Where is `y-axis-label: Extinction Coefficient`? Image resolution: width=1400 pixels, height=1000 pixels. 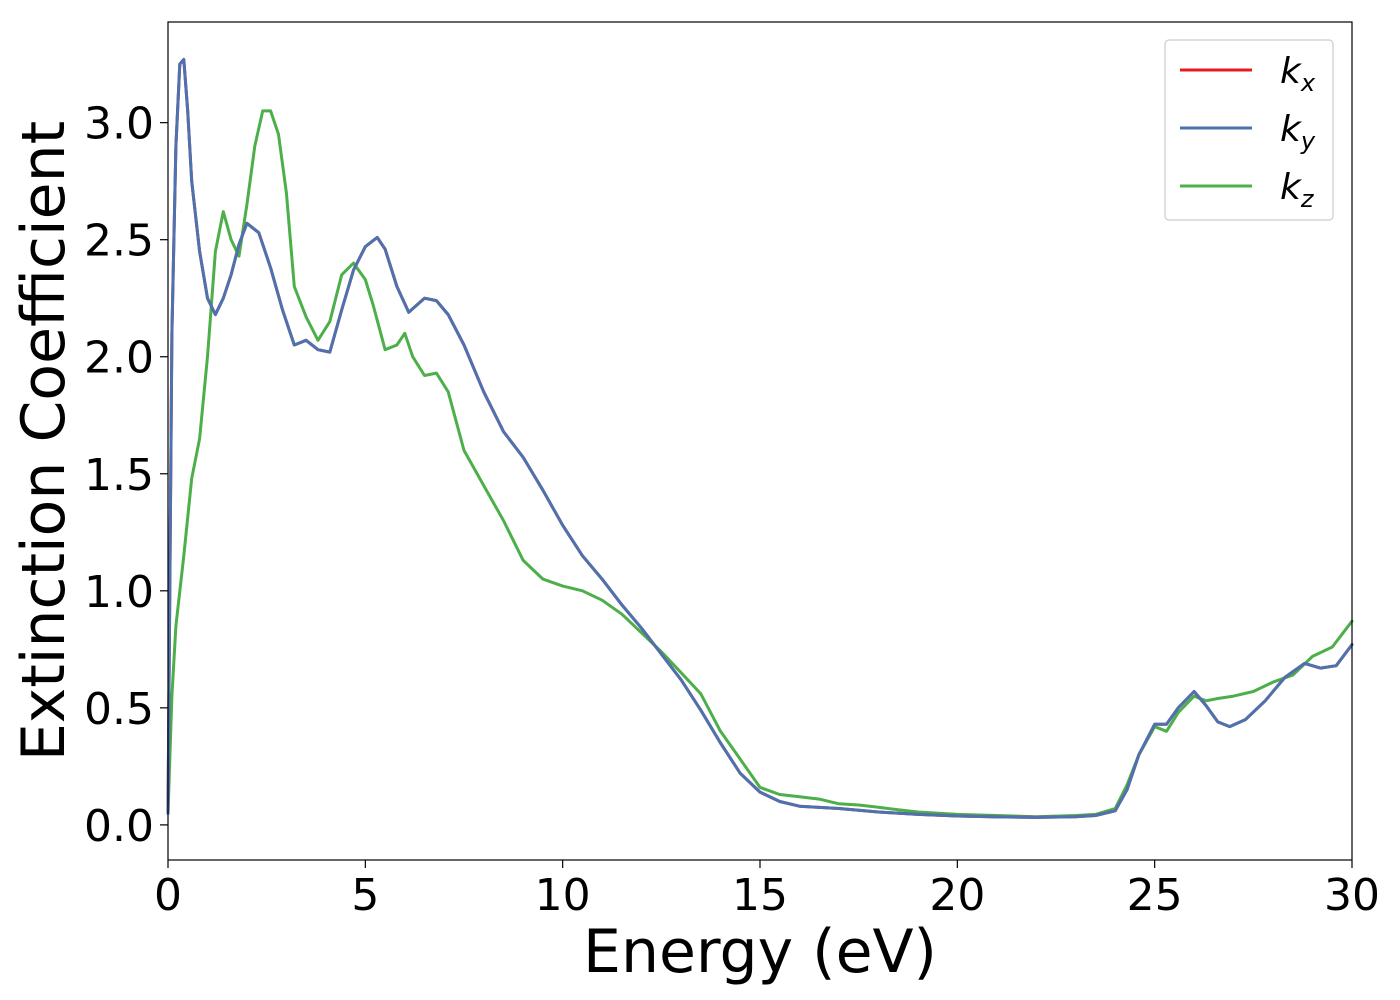 y-axis-label: Extinction Coefficient is located at coordinates (44, 441).